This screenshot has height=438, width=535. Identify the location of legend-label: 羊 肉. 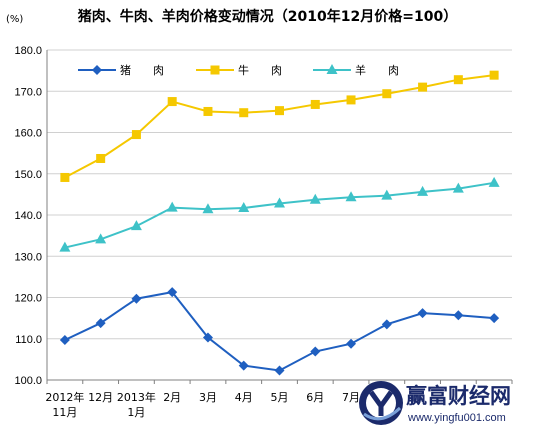
(377, 70).